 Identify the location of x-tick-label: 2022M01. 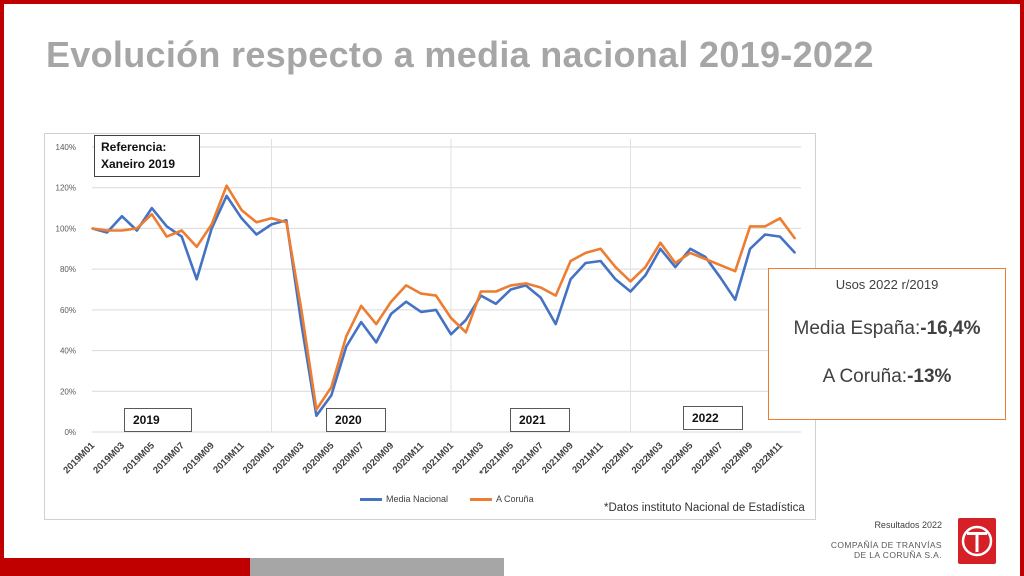
(618, 458).